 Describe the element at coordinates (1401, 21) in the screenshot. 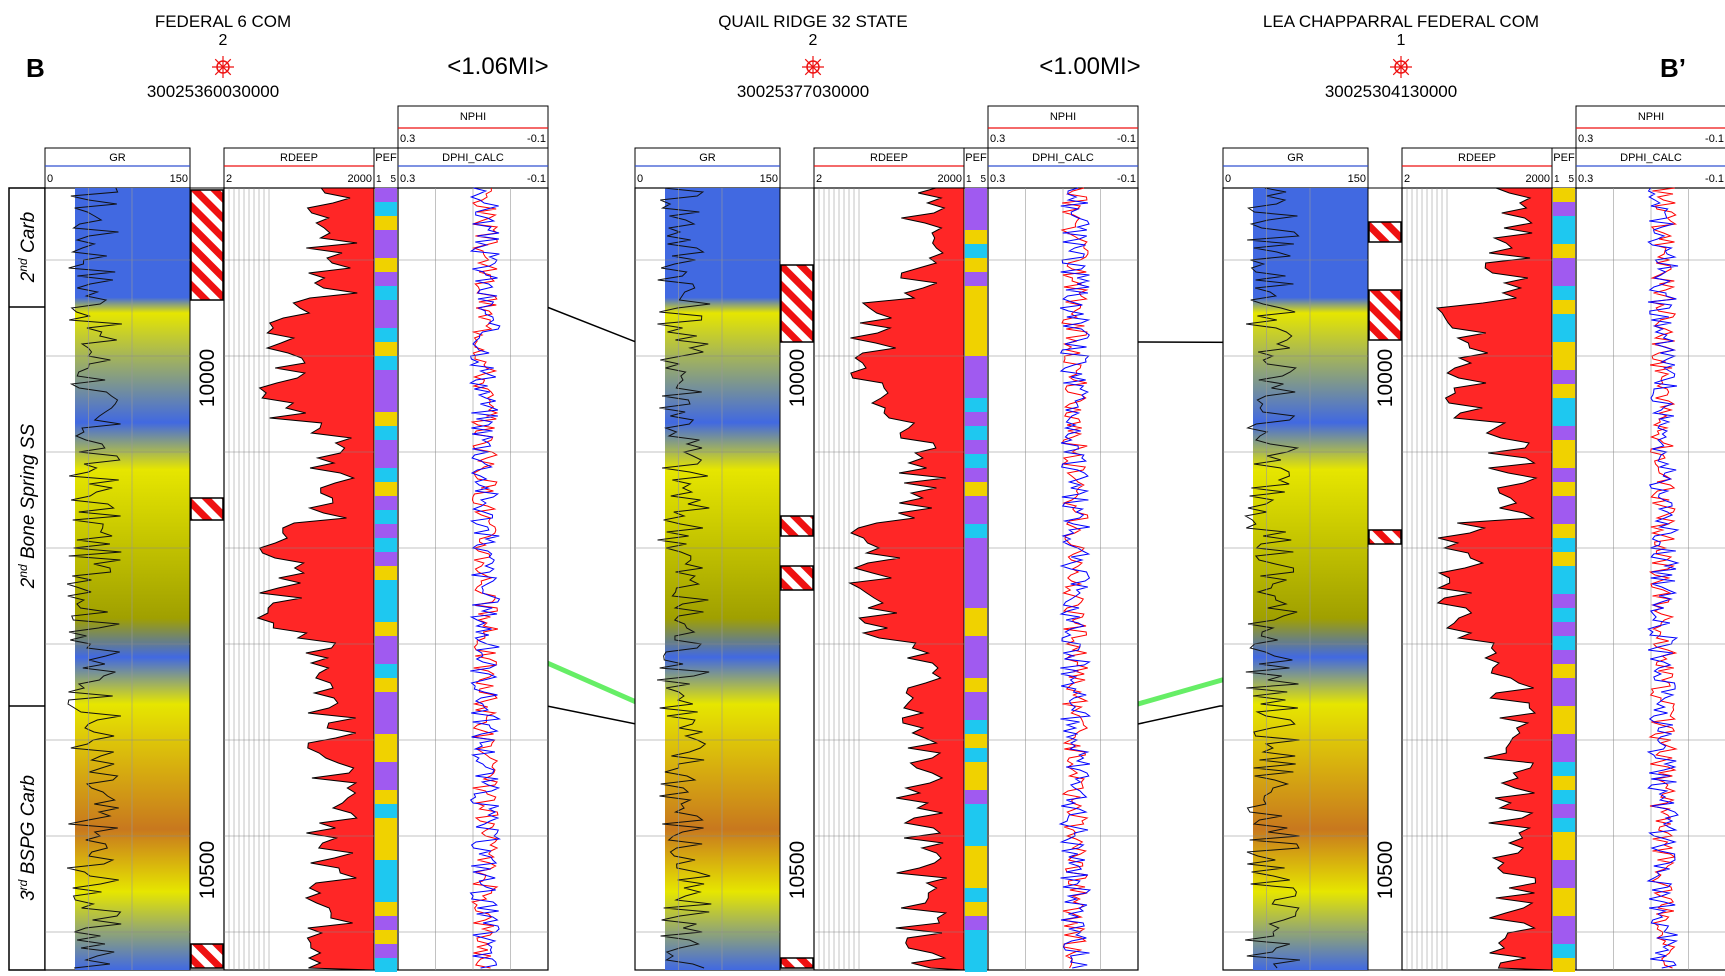

I see `well-name: LEA CHAPPARRAL FEDERAL COM` at that location.